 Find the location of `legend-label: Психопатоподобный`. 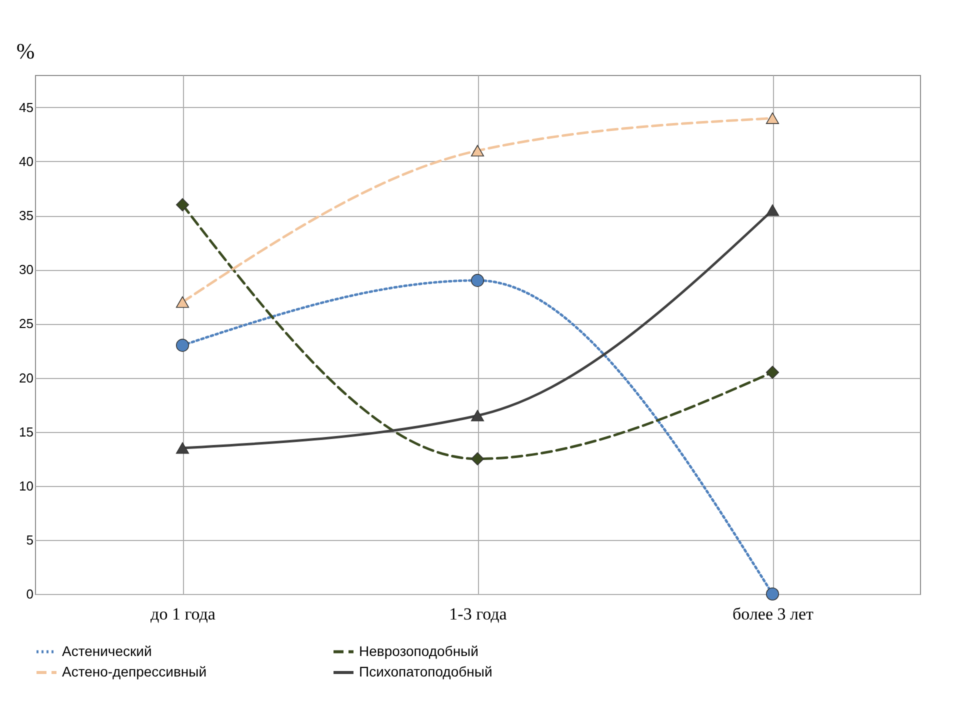

legend-label: Психопатоподобный is located at coordinates (425, 672).